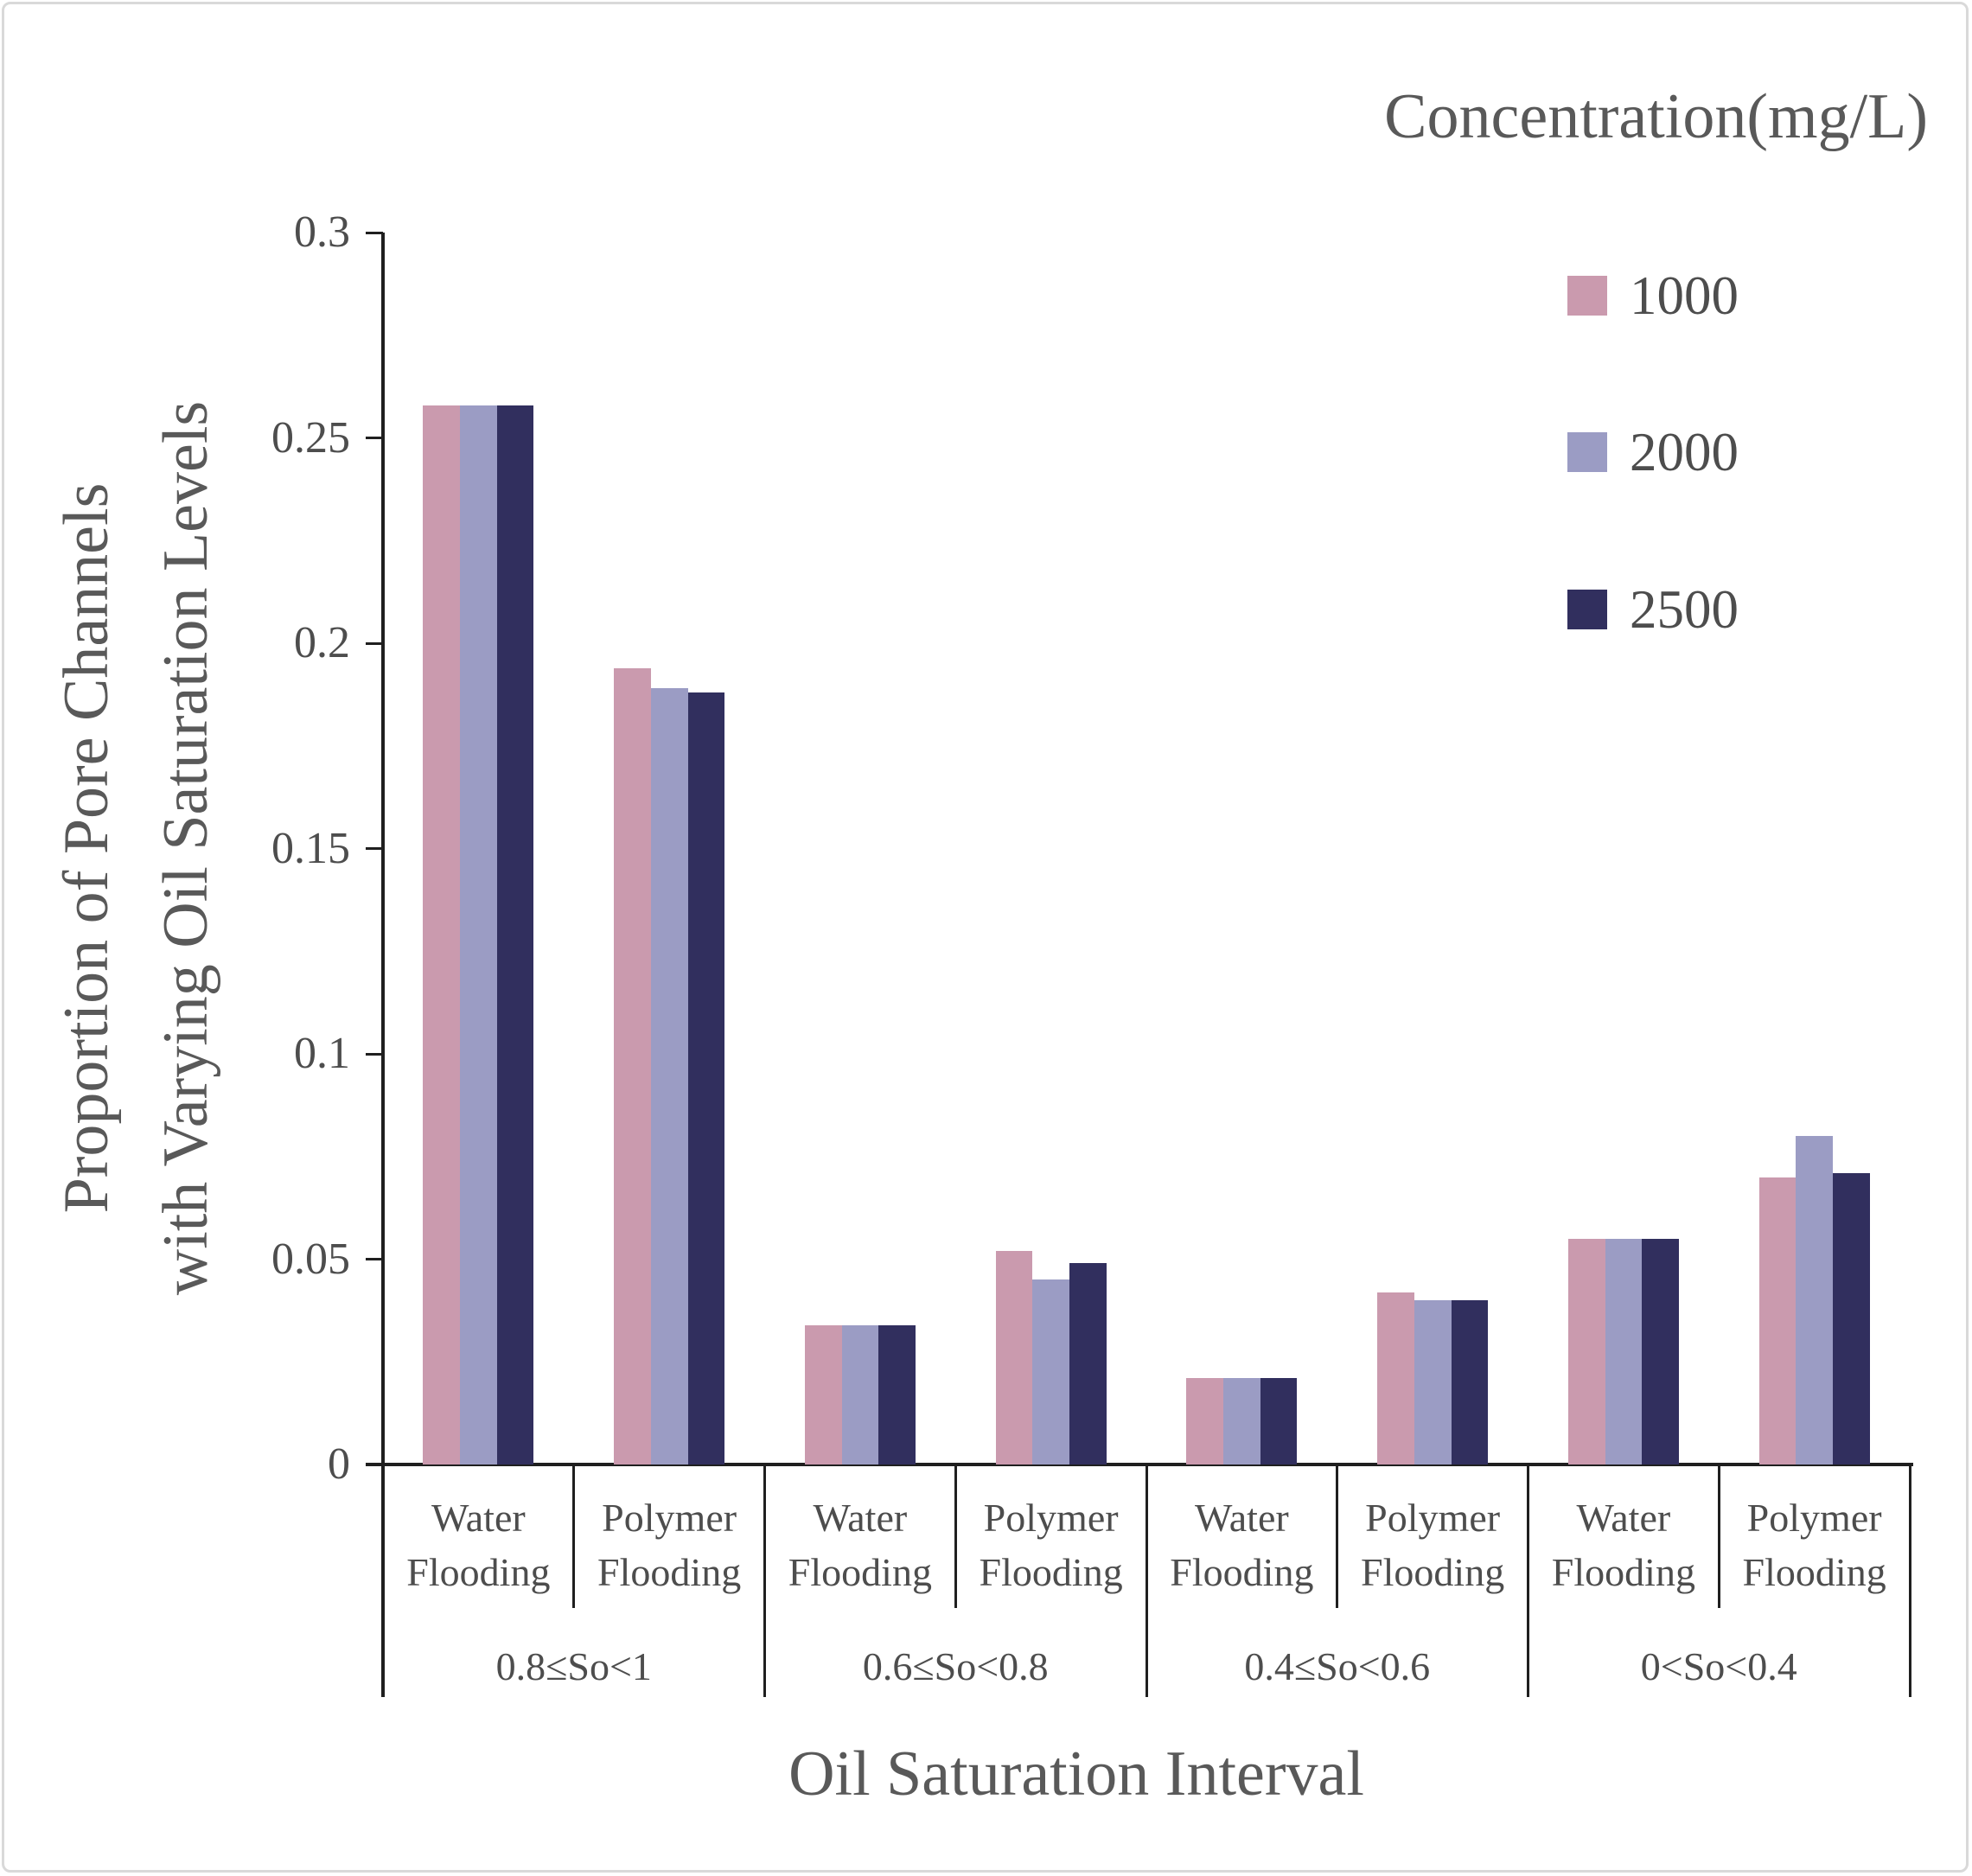 This screenshot has height=1876, width=1972. I want to click on bar-2500-group4, so click(1088, 1363).